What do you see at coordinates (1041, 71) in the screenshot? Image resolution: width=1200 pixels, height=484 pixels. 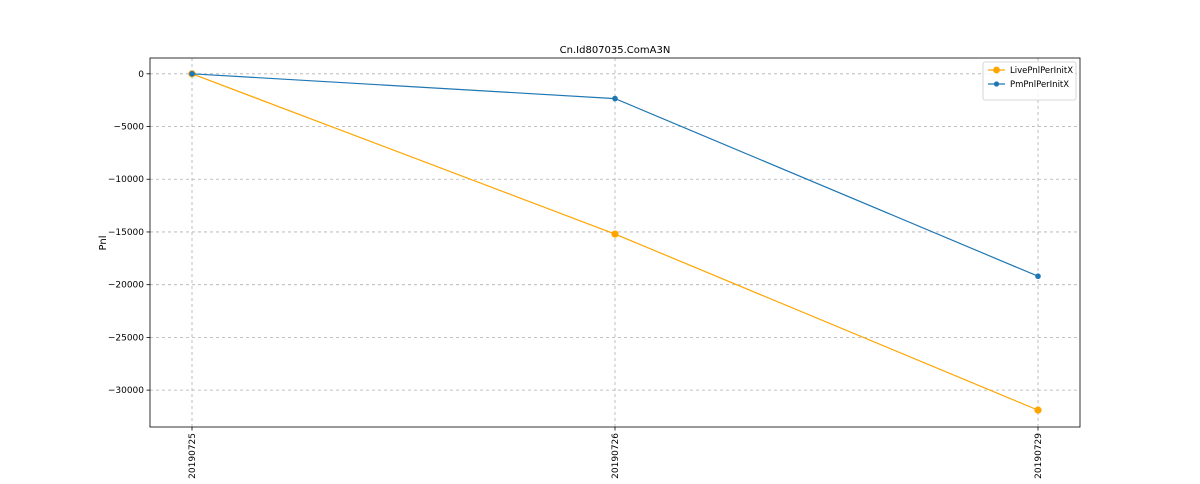 I see `legend-label: LivePnlPerInitX` at bounding box center [1041, 71].